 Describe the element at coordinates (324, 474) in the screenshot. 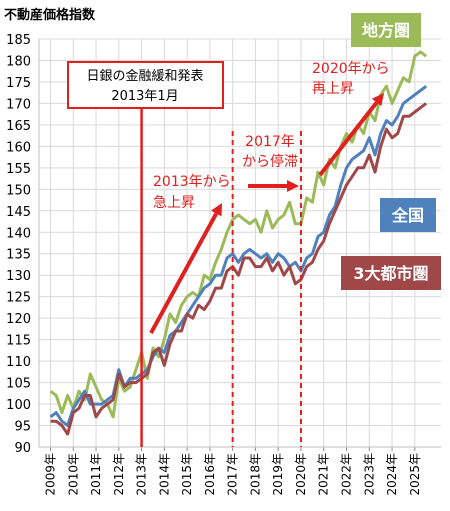

I see `x-tick-label: 2021年` at that location.